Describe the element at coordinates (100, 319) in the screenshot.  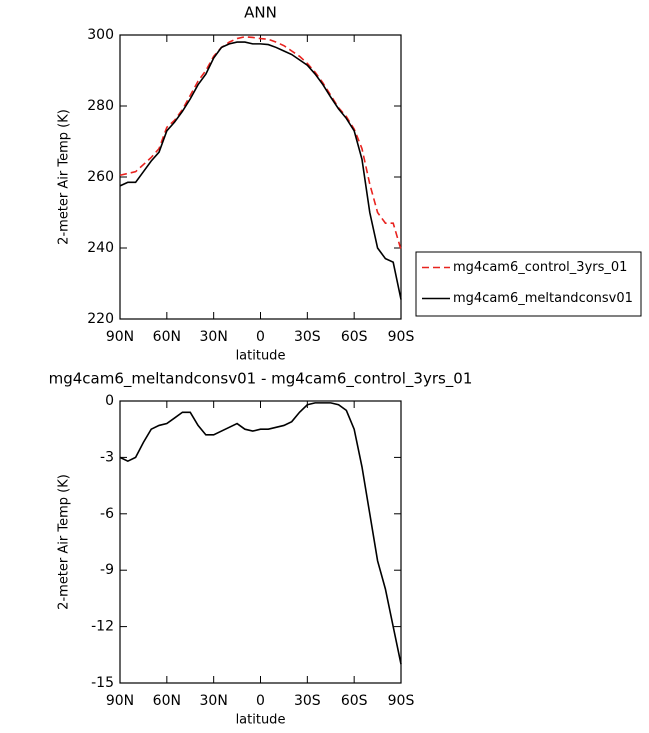
I see `y-tick-label: 220` at that location.